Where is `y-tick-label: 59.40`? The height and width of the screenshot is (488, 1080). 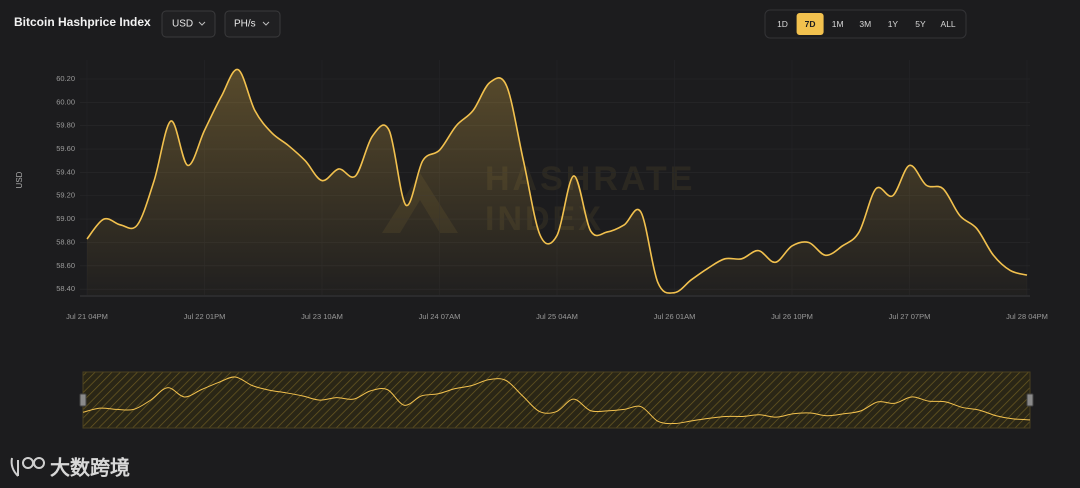 y-tick-label: 59.40 is located at coordinates (65, 171).